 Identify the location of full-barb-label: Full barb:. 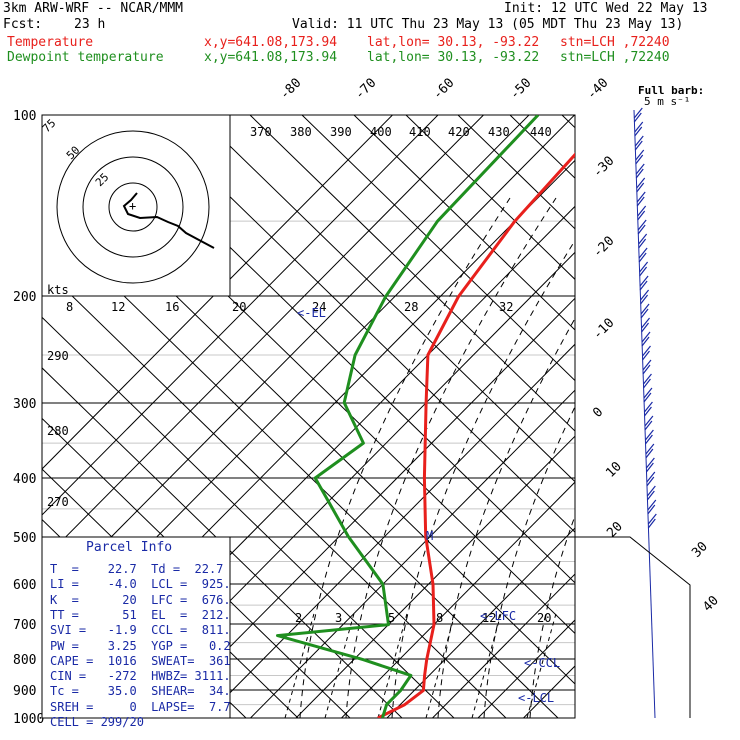
(671, 90).